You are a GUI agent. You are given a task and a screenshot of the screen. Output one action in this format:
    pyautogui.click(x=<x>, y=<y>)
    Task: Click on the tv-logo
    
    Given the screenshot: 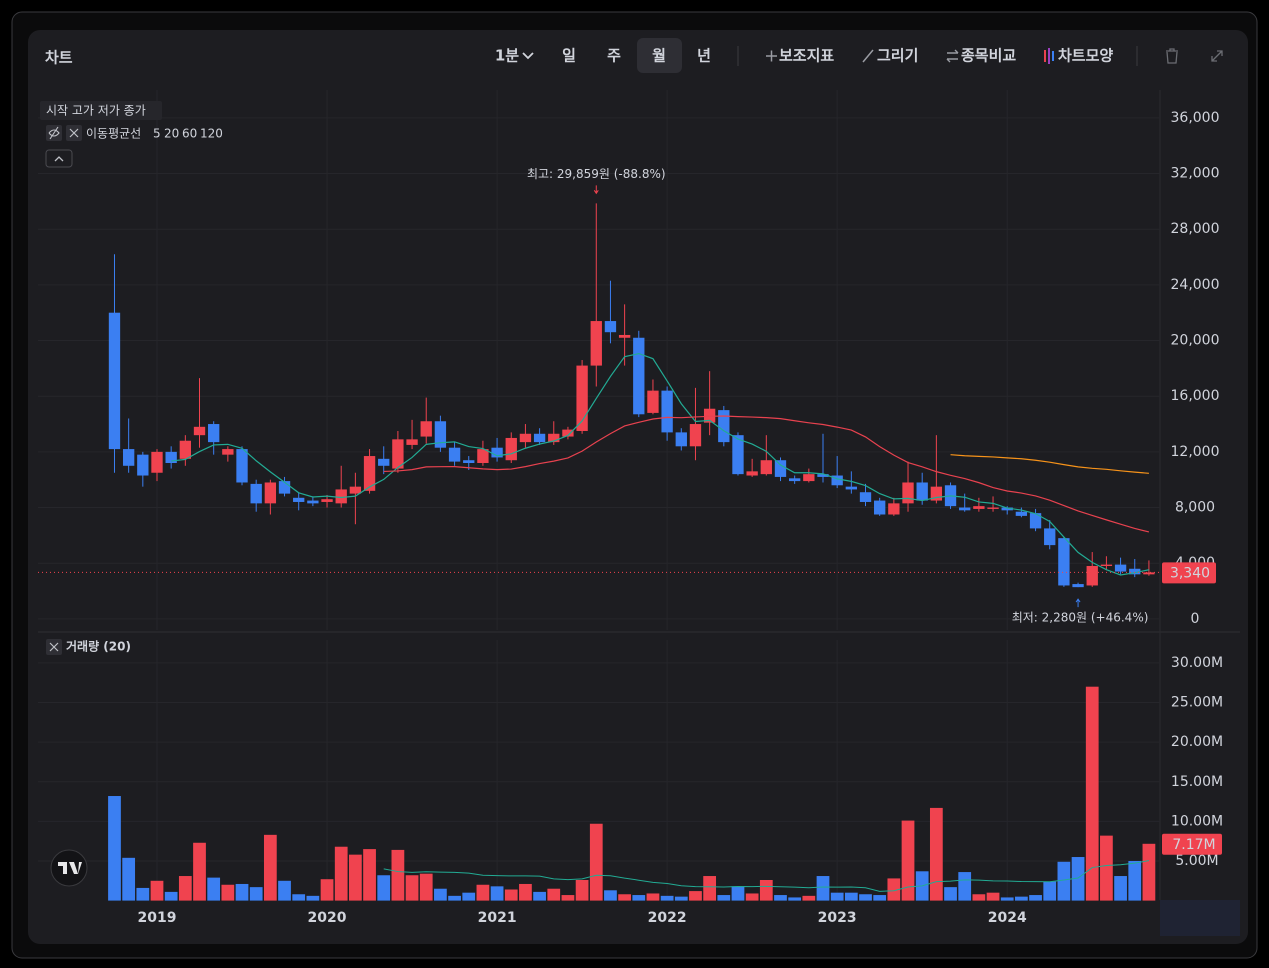 What is the action you would take?
    pyautogui.click(x=69, y=868)
    